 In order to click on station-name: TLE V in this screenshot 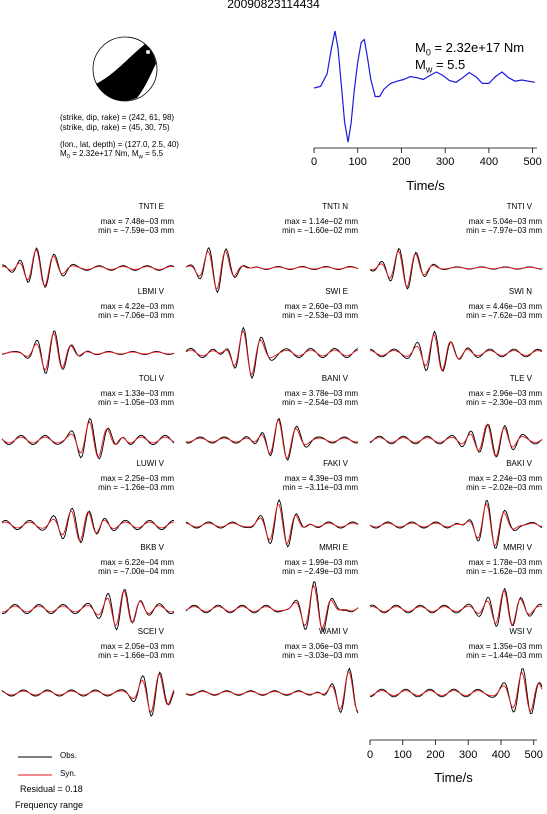, I will do `click(520, 378)`.